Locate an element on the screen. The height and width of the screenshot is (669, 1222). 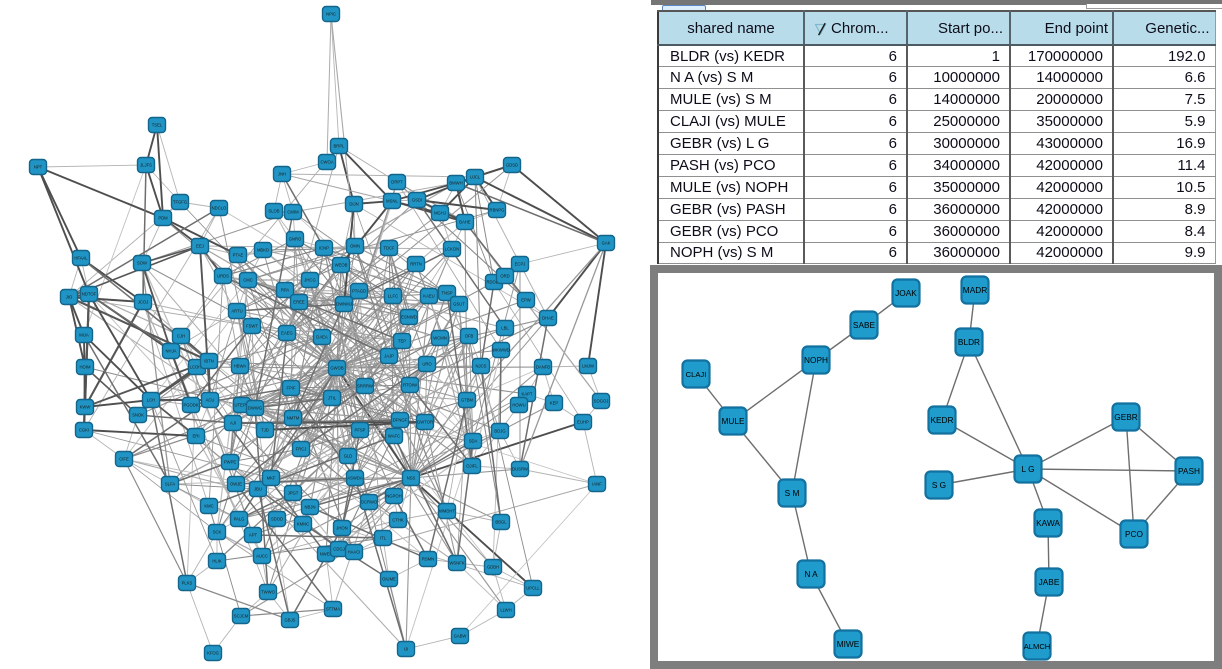
svg-text: TNSP is located at coordinates (446, 293).